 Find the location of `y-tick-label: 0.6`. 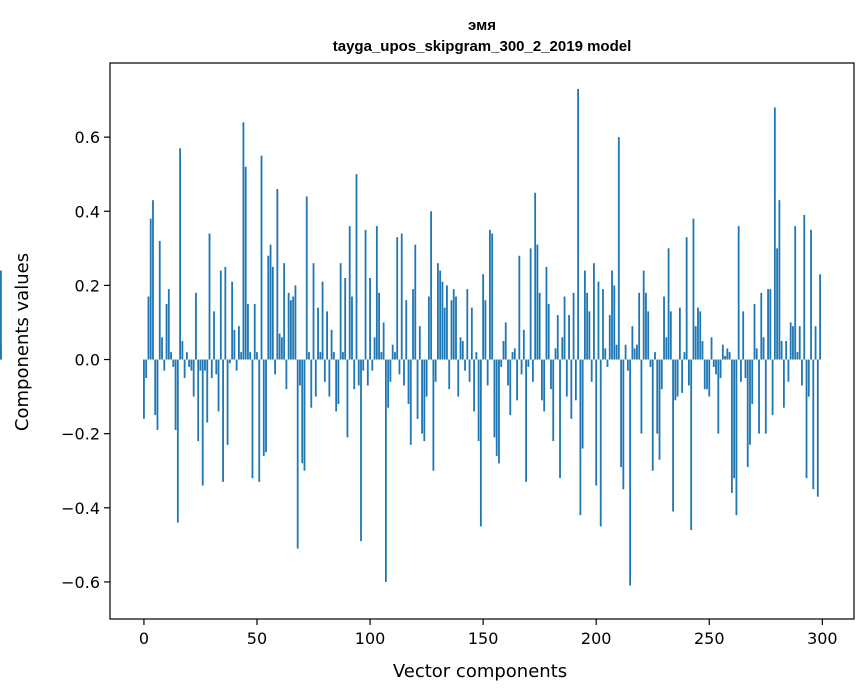

y-tick-label: 0.6 is located at coordinates (87, 137).